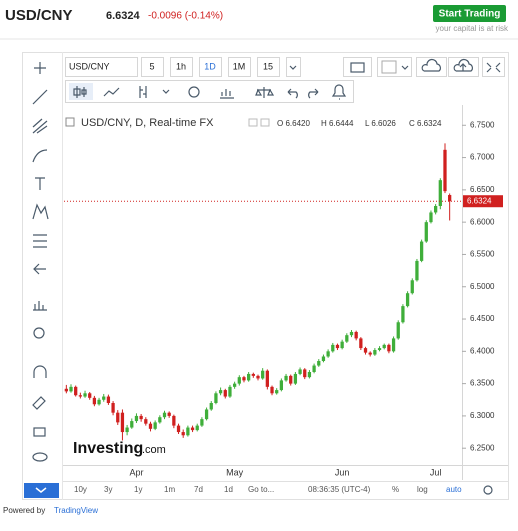  I want to click on symbol-input, so click(101, 67).